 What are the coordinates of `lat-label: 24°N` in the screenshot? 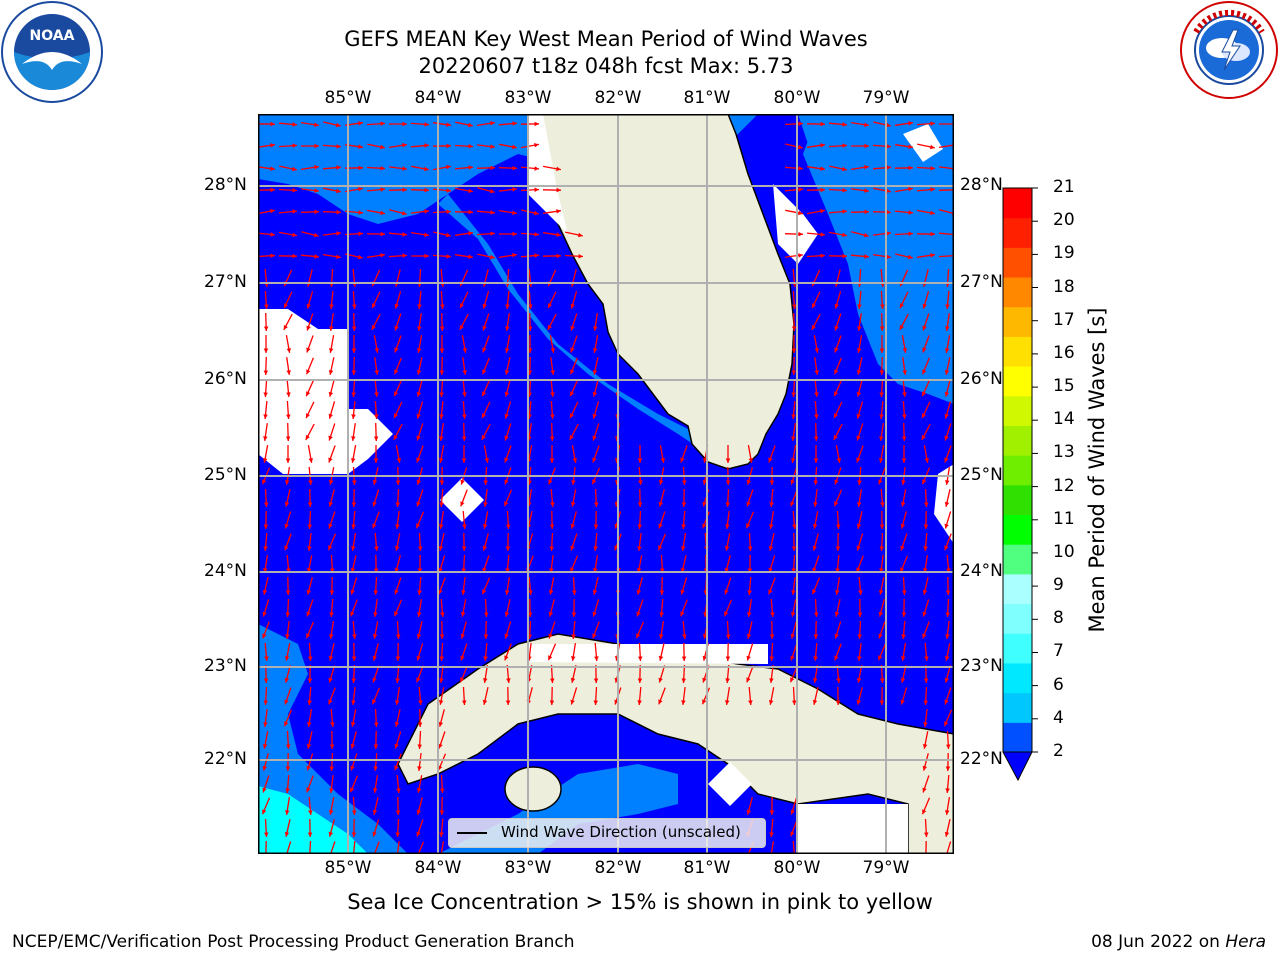 It's located at (981, 571).